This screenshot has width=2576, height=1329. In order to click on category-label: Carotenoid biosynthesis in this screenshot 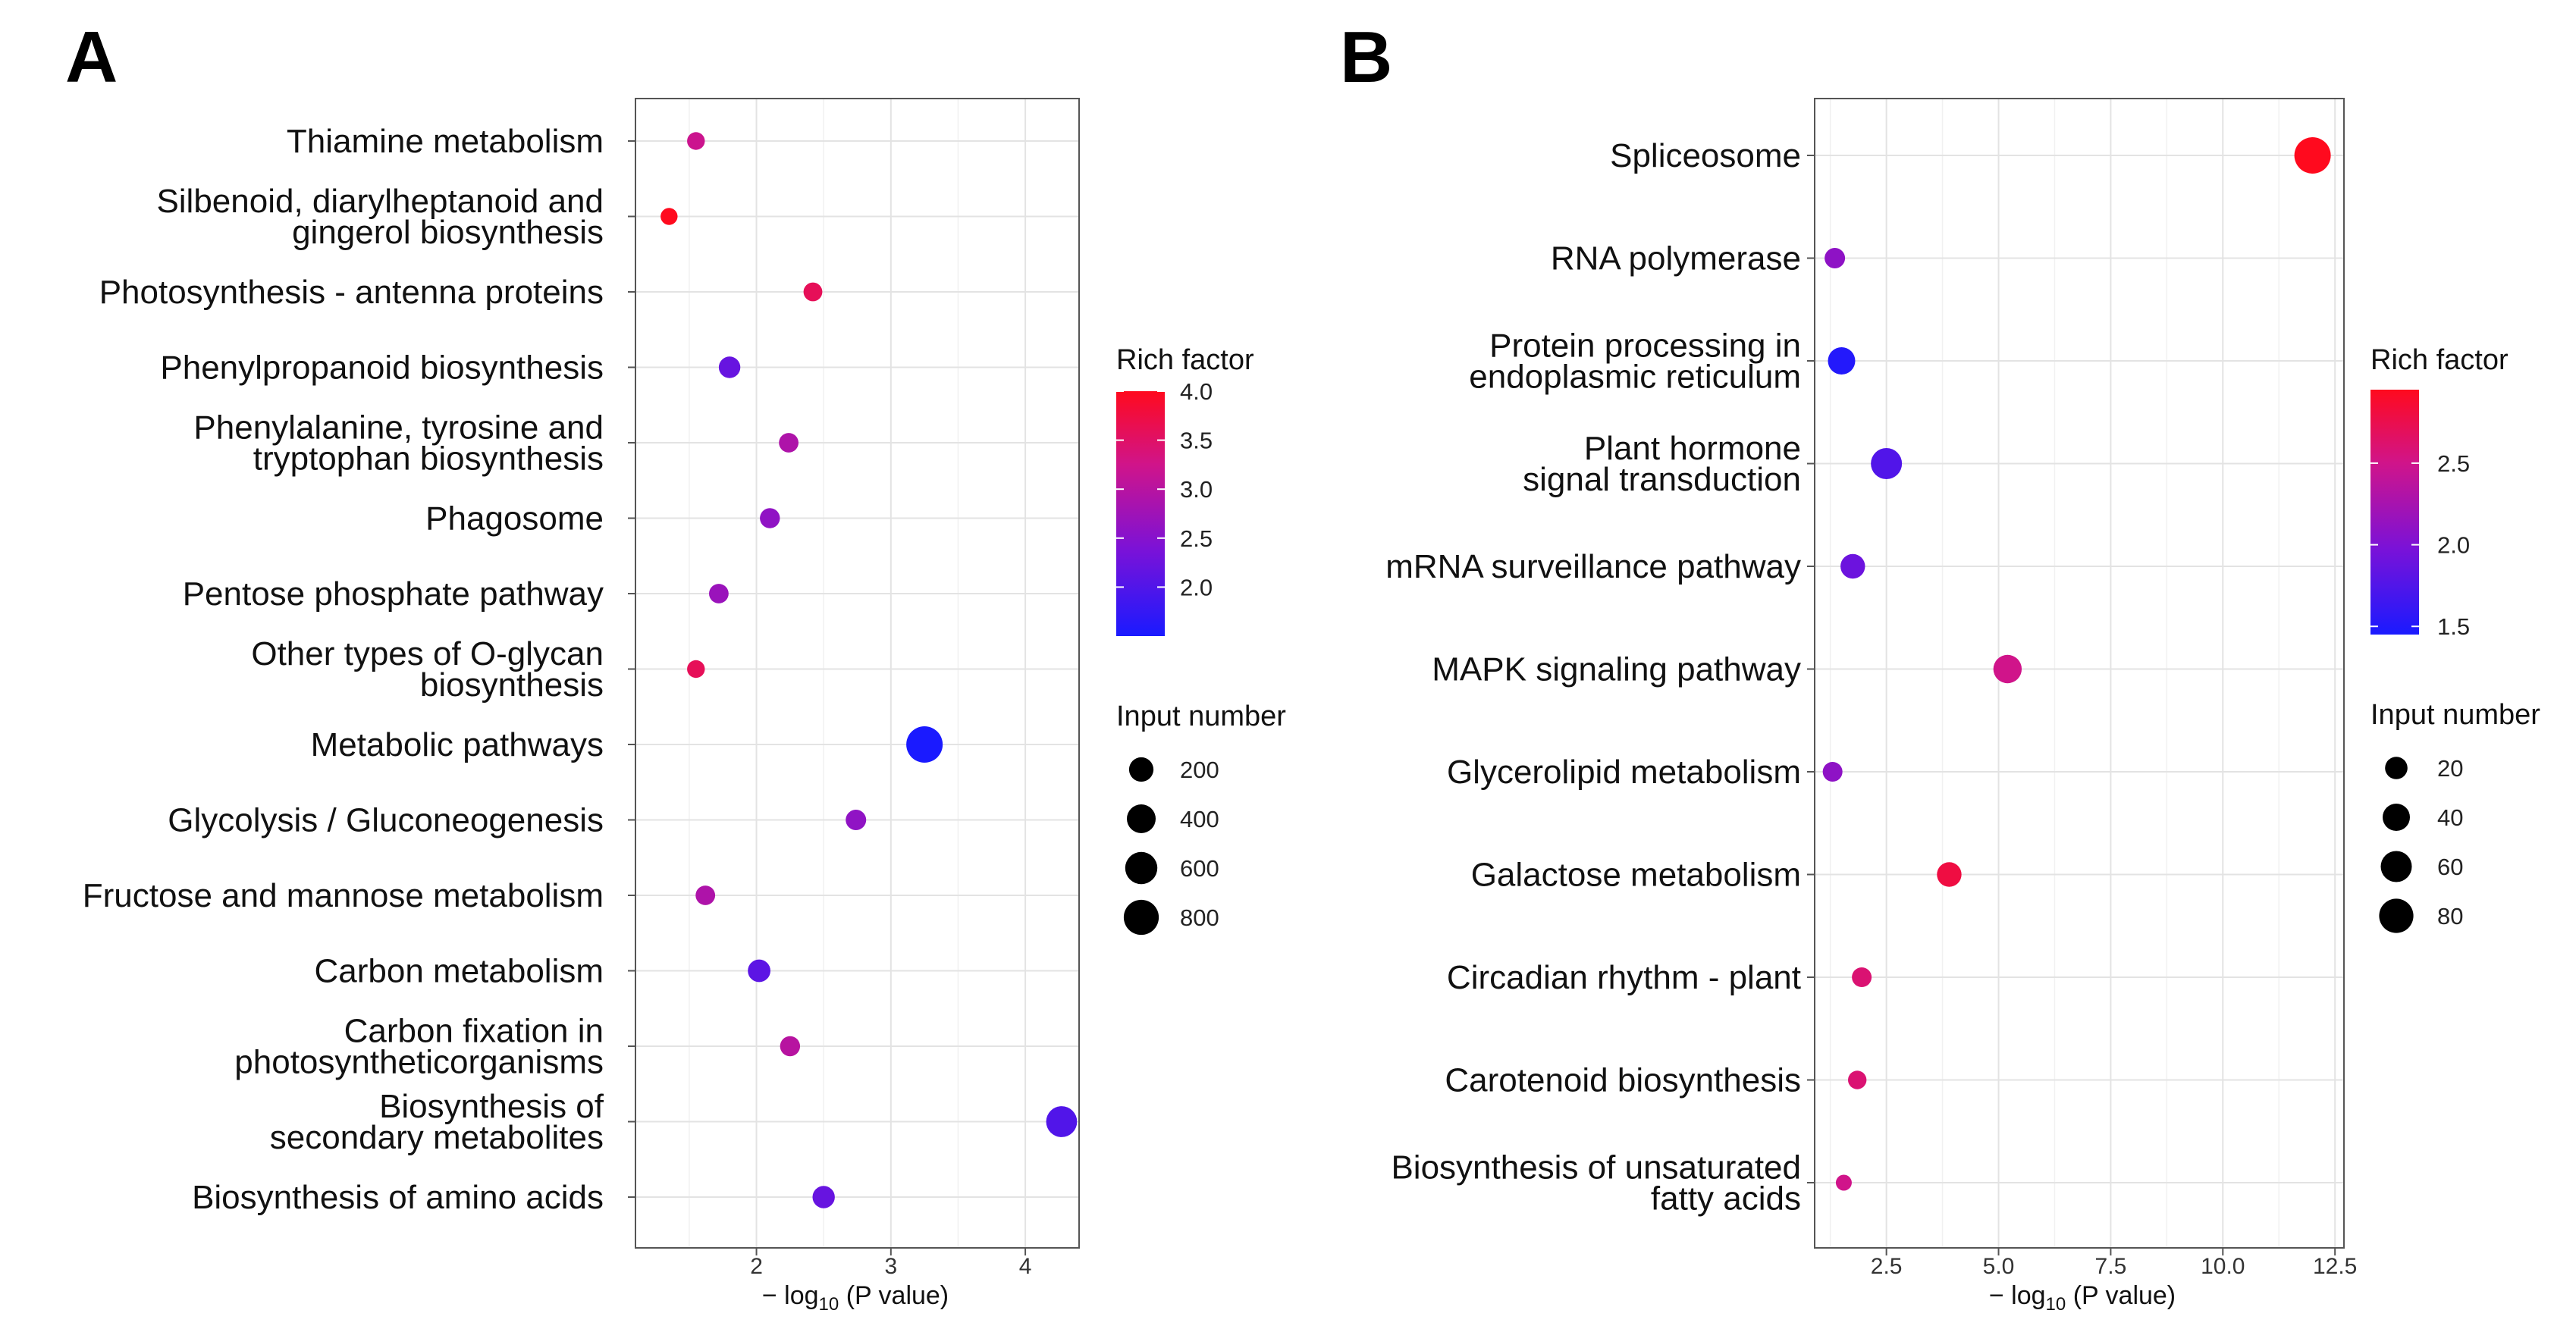, I will do `click(1623, 1080)`.